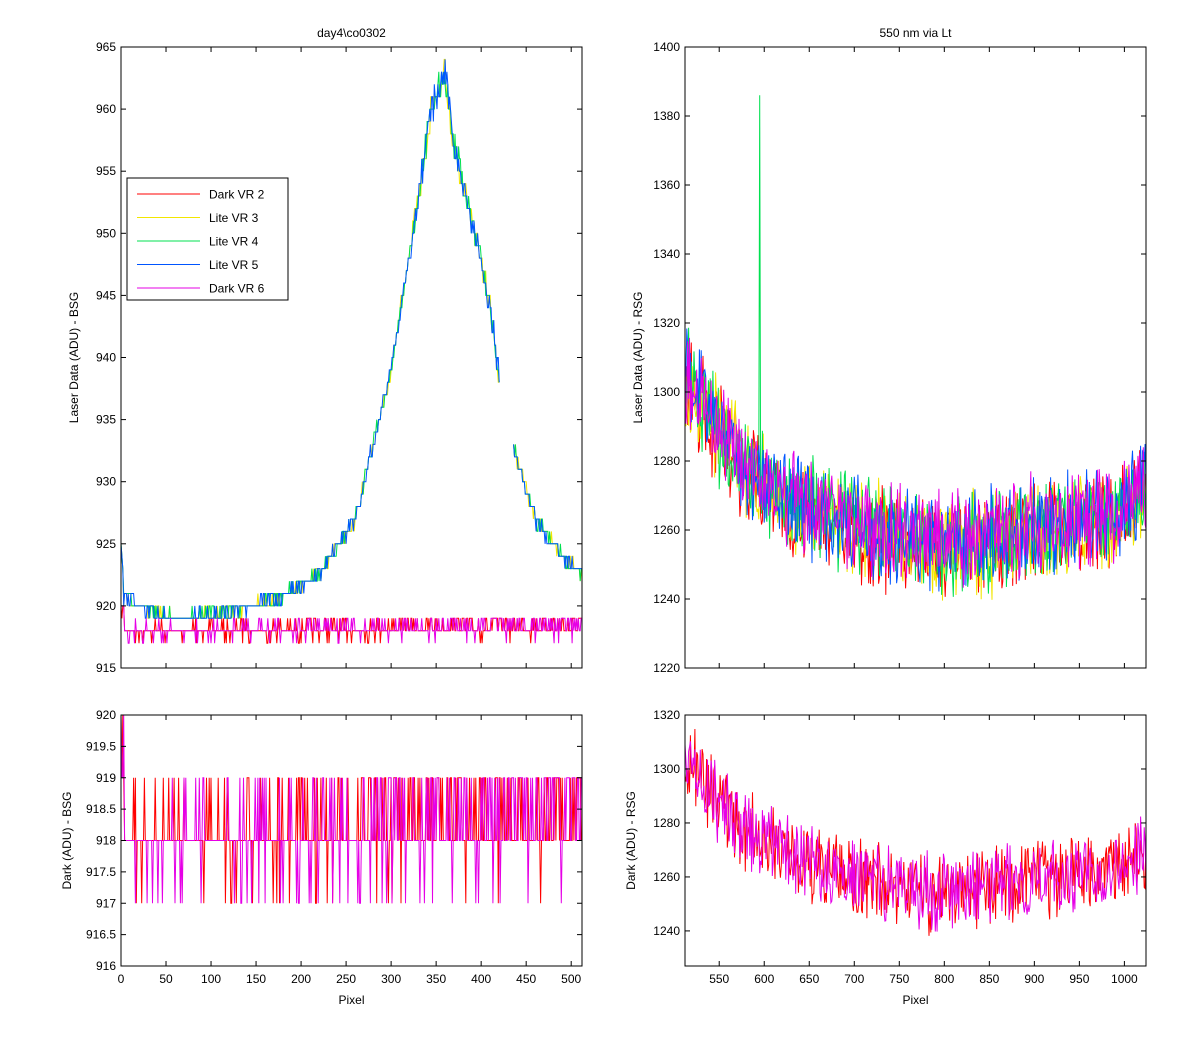  I want to click on x-tick-label: 350, so click(436, 979).